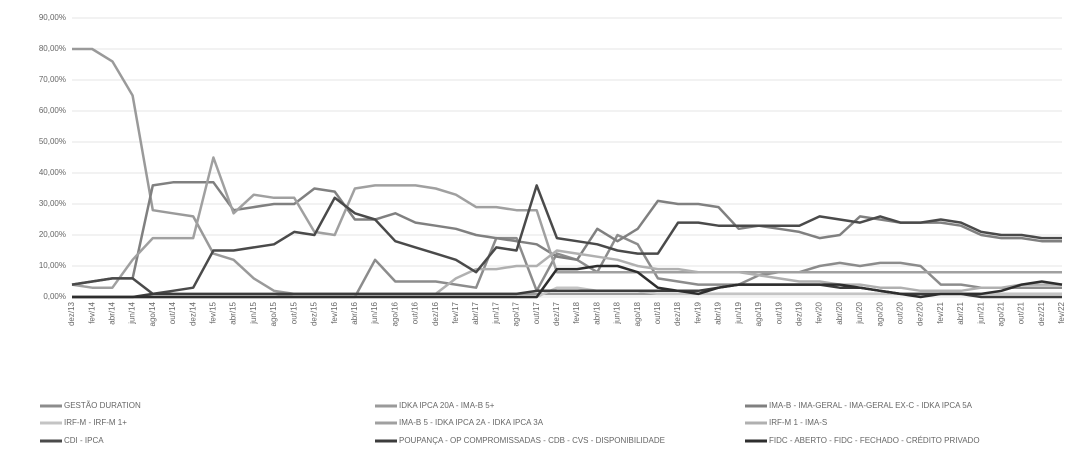 This screenshot has width=1067, height=452. I want to click on legend-label: IMA-B 5 - IDKA IPCA 2A - IDKA IPCA 3A, so click(471, 422).